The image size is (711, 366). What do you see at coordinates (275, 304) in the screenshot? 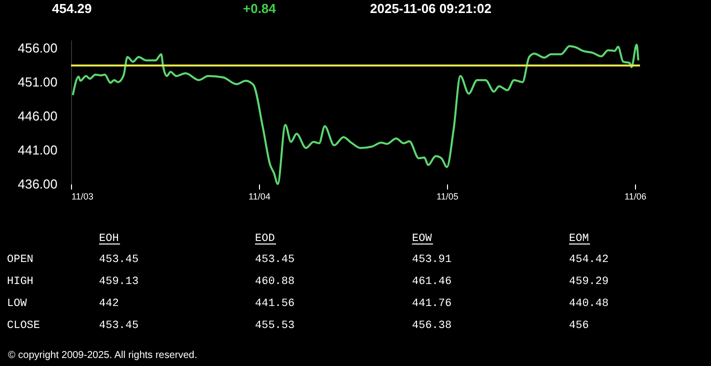
I see `text: 441.56` at bounding box center [275, 304].